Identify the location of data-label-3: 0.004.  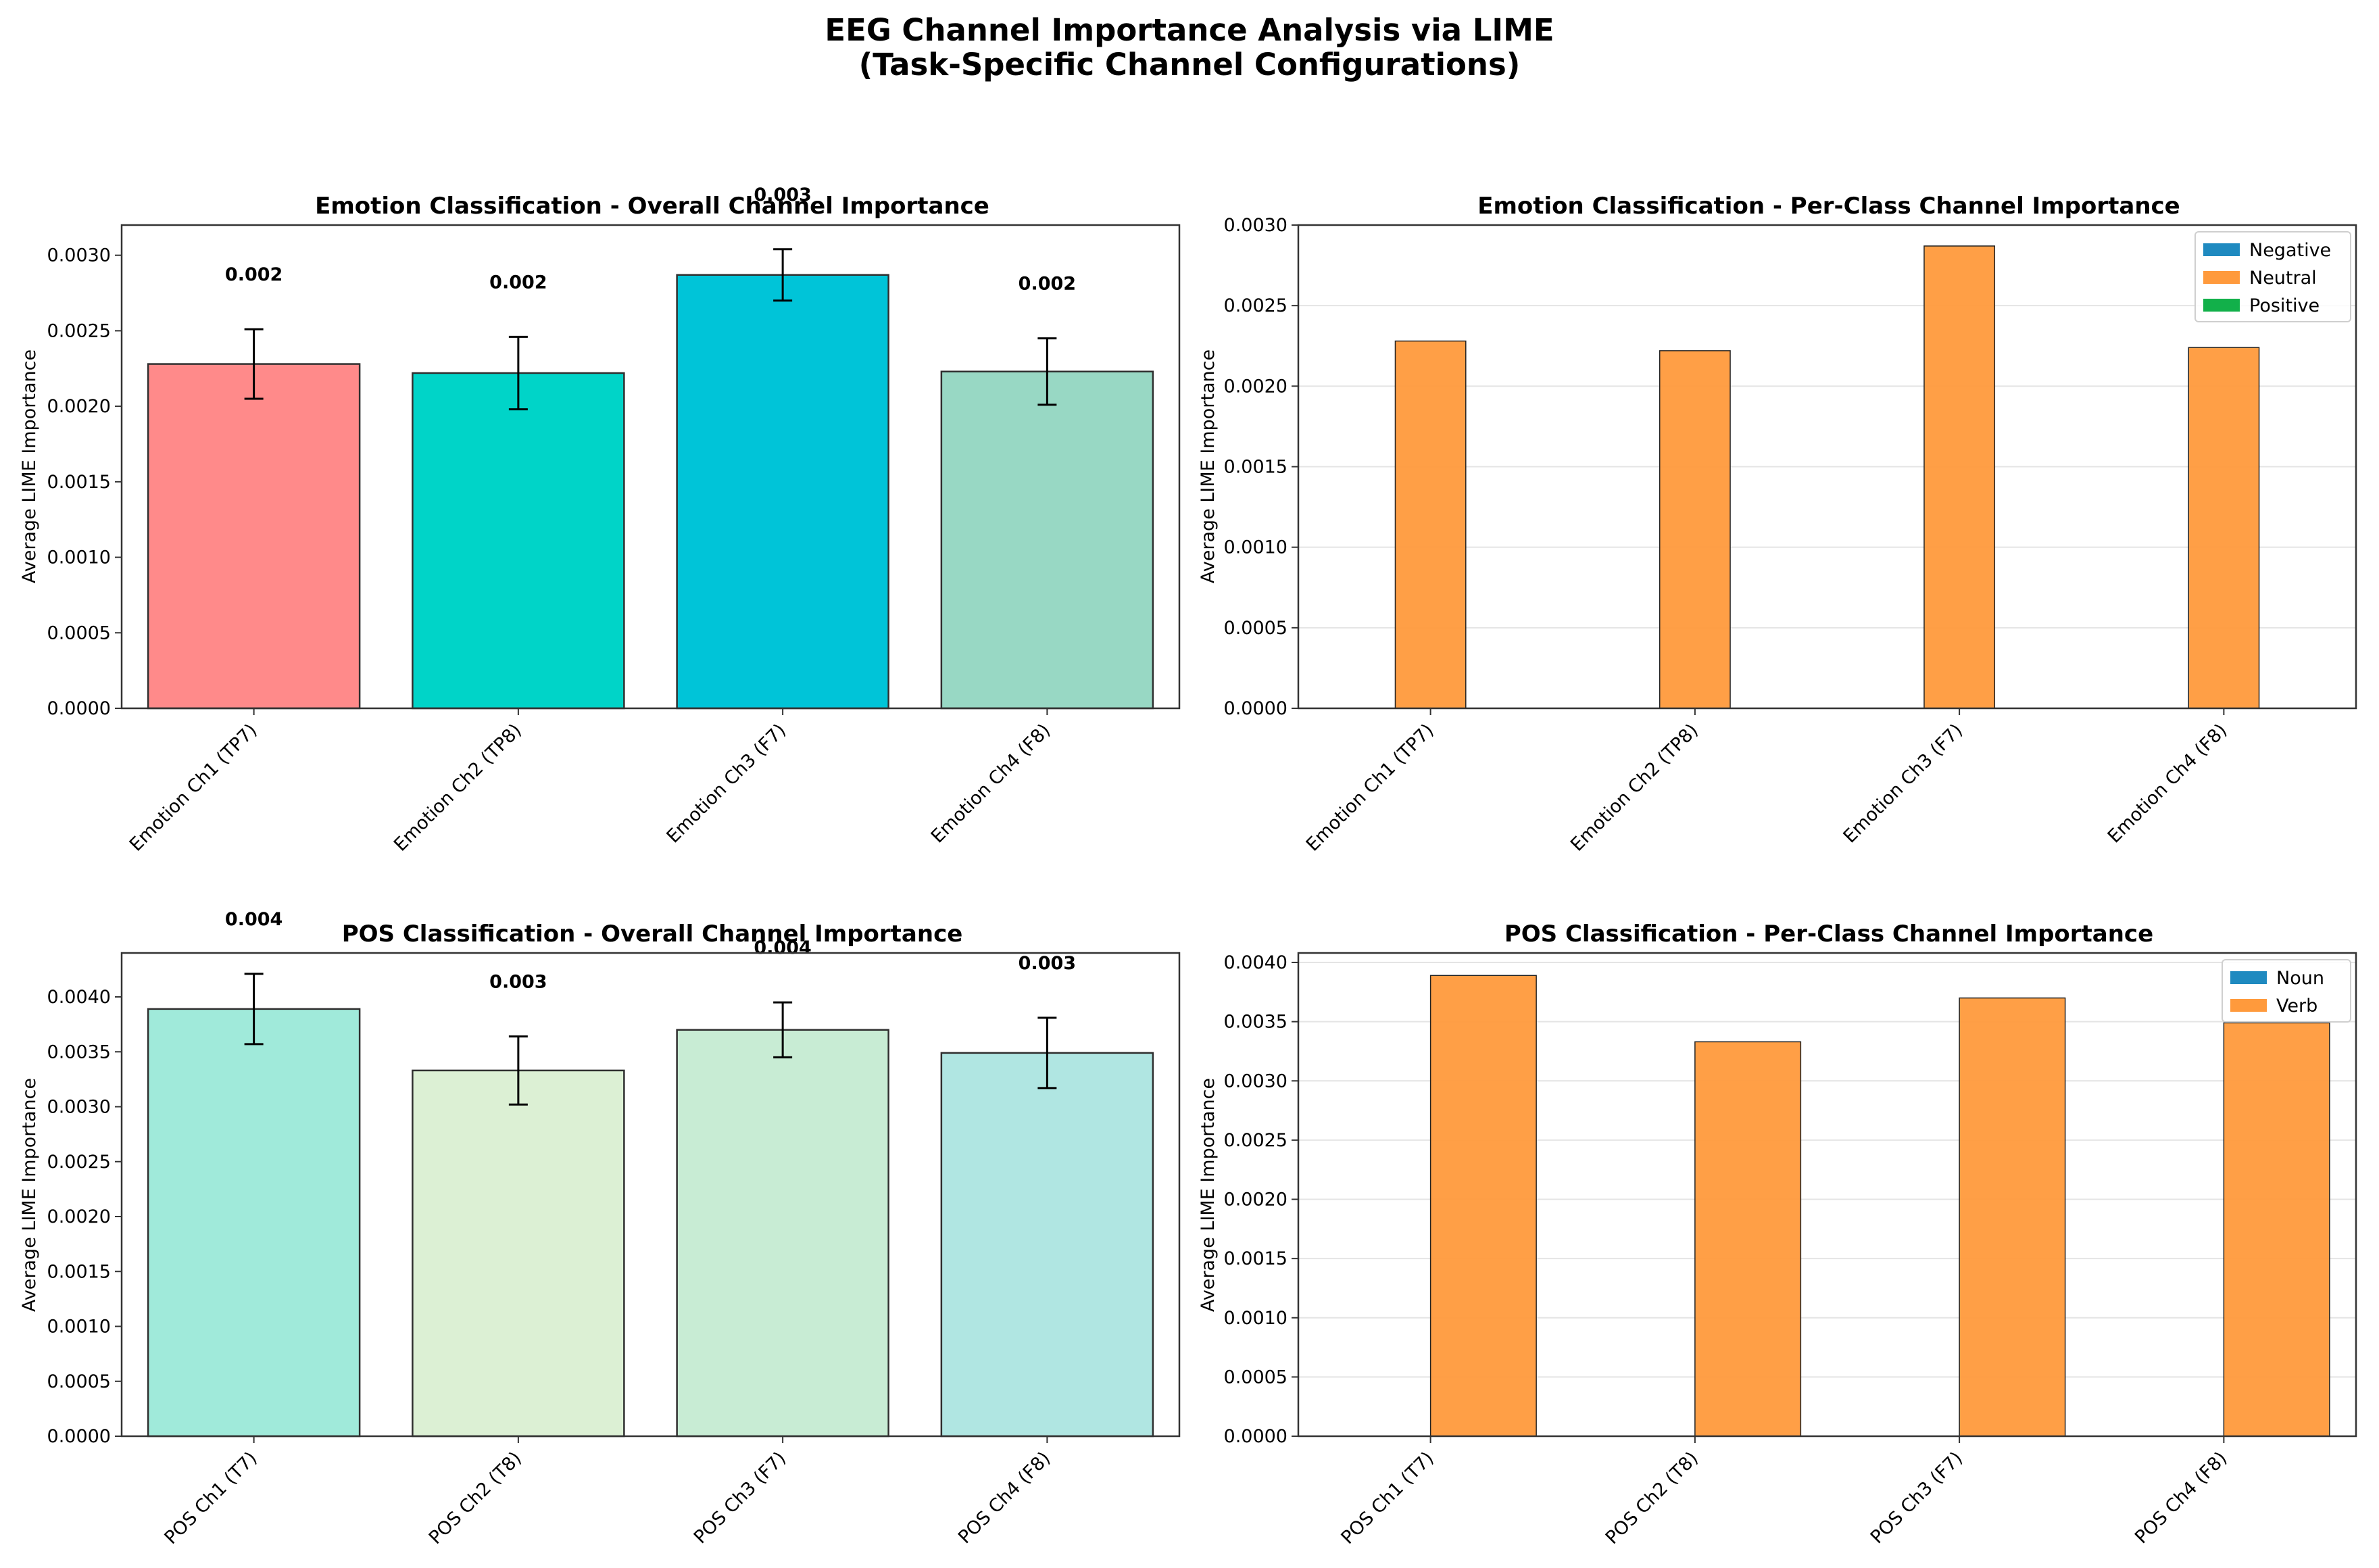
(783, 947).